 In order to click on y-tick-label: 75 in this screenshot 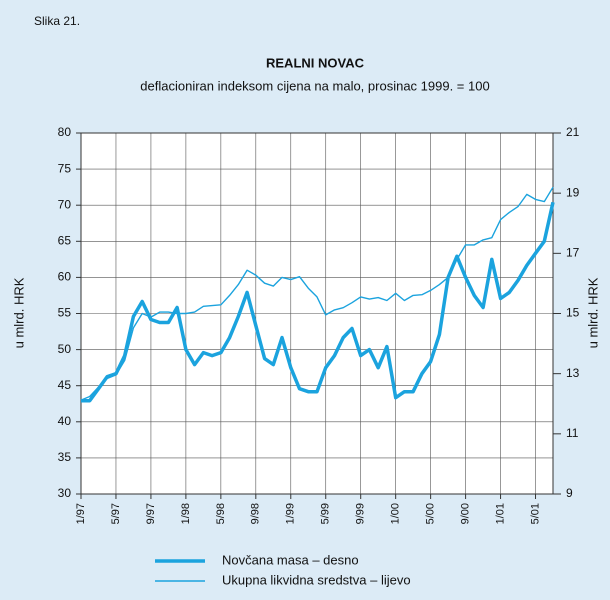, I will do `click(65, 168)`.